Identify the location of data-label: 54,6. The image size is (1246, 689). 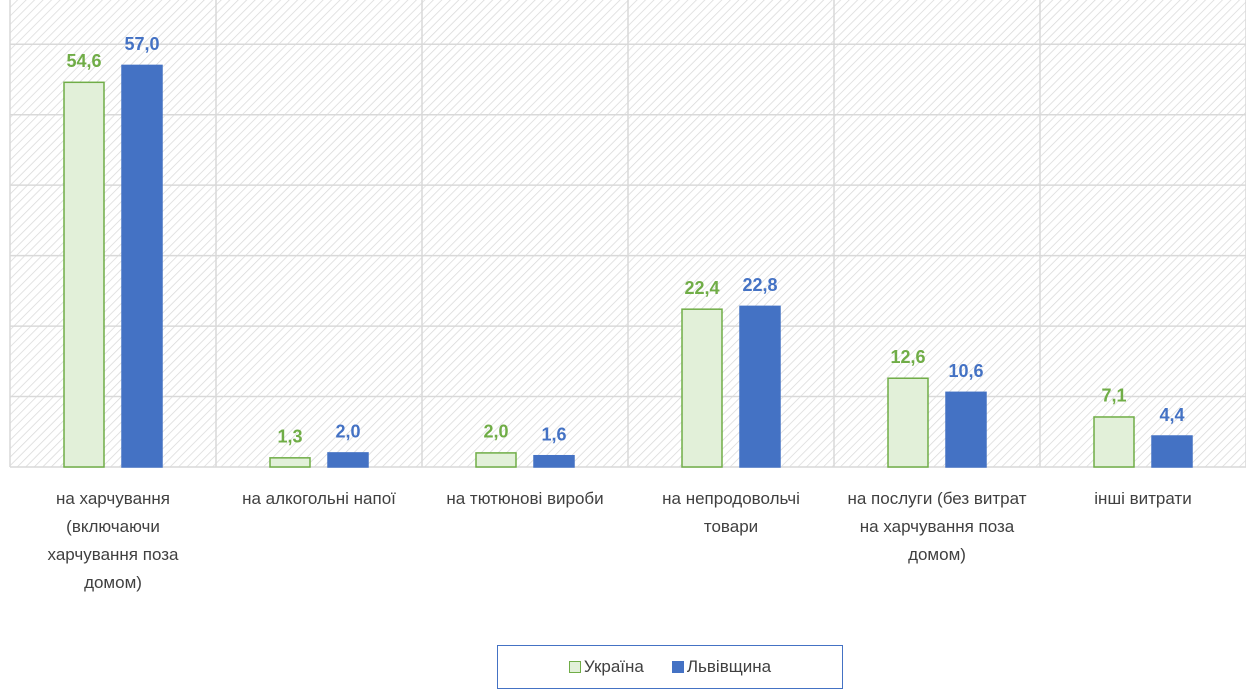
(83, 61).